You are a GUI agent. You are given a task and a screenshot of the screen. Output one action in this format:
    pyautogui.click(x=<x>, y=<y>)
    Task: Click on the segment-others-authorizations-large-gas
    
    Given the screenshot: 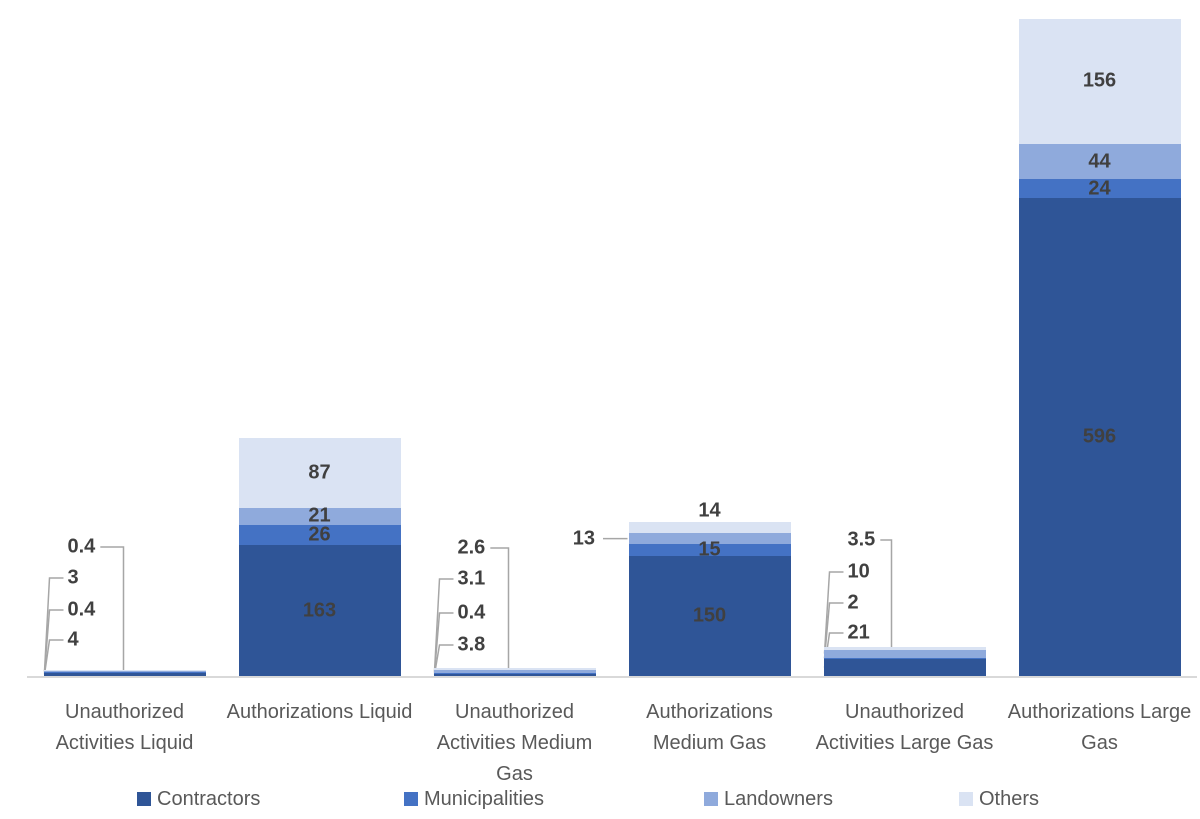 What is the action you would take?
    pyautogui.click(x=1099, y=81)
    